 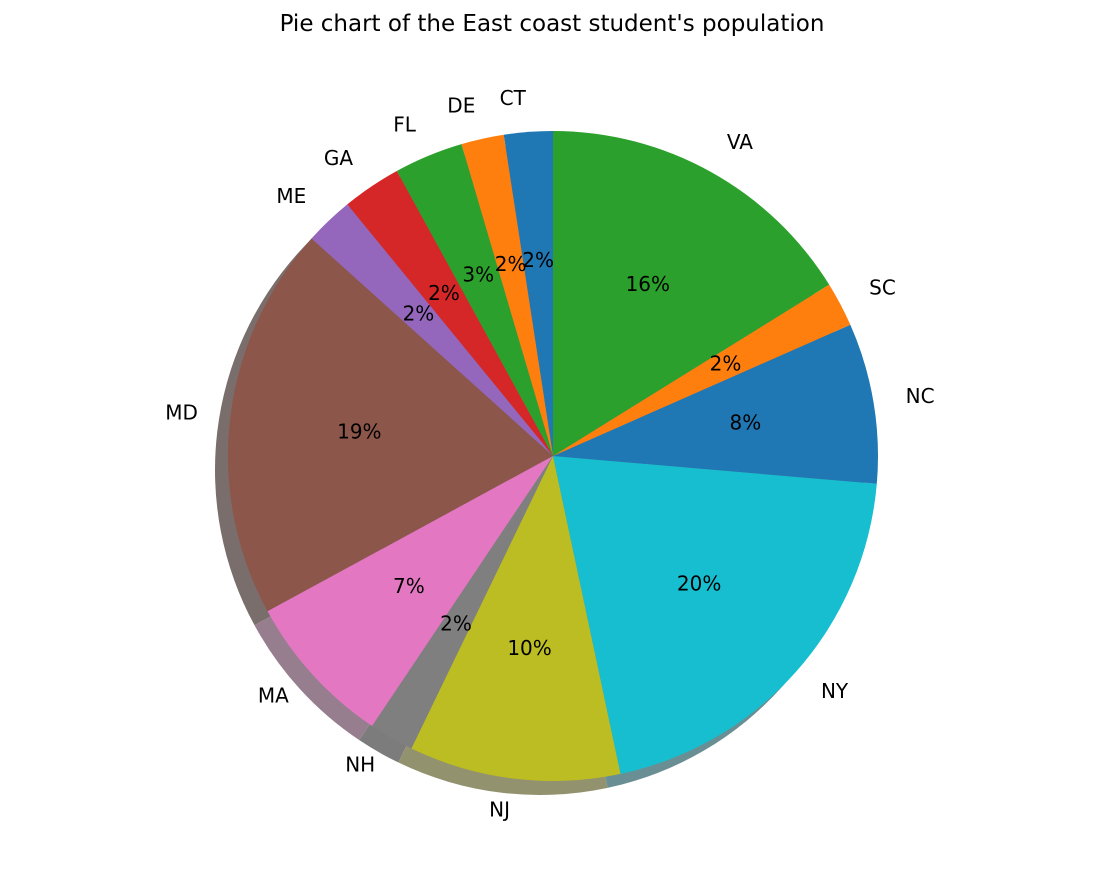 What do you see at coordinates (181, 413) in the screenshot?
I see `slice-label-md: MD` at bounding box center [181, 413].